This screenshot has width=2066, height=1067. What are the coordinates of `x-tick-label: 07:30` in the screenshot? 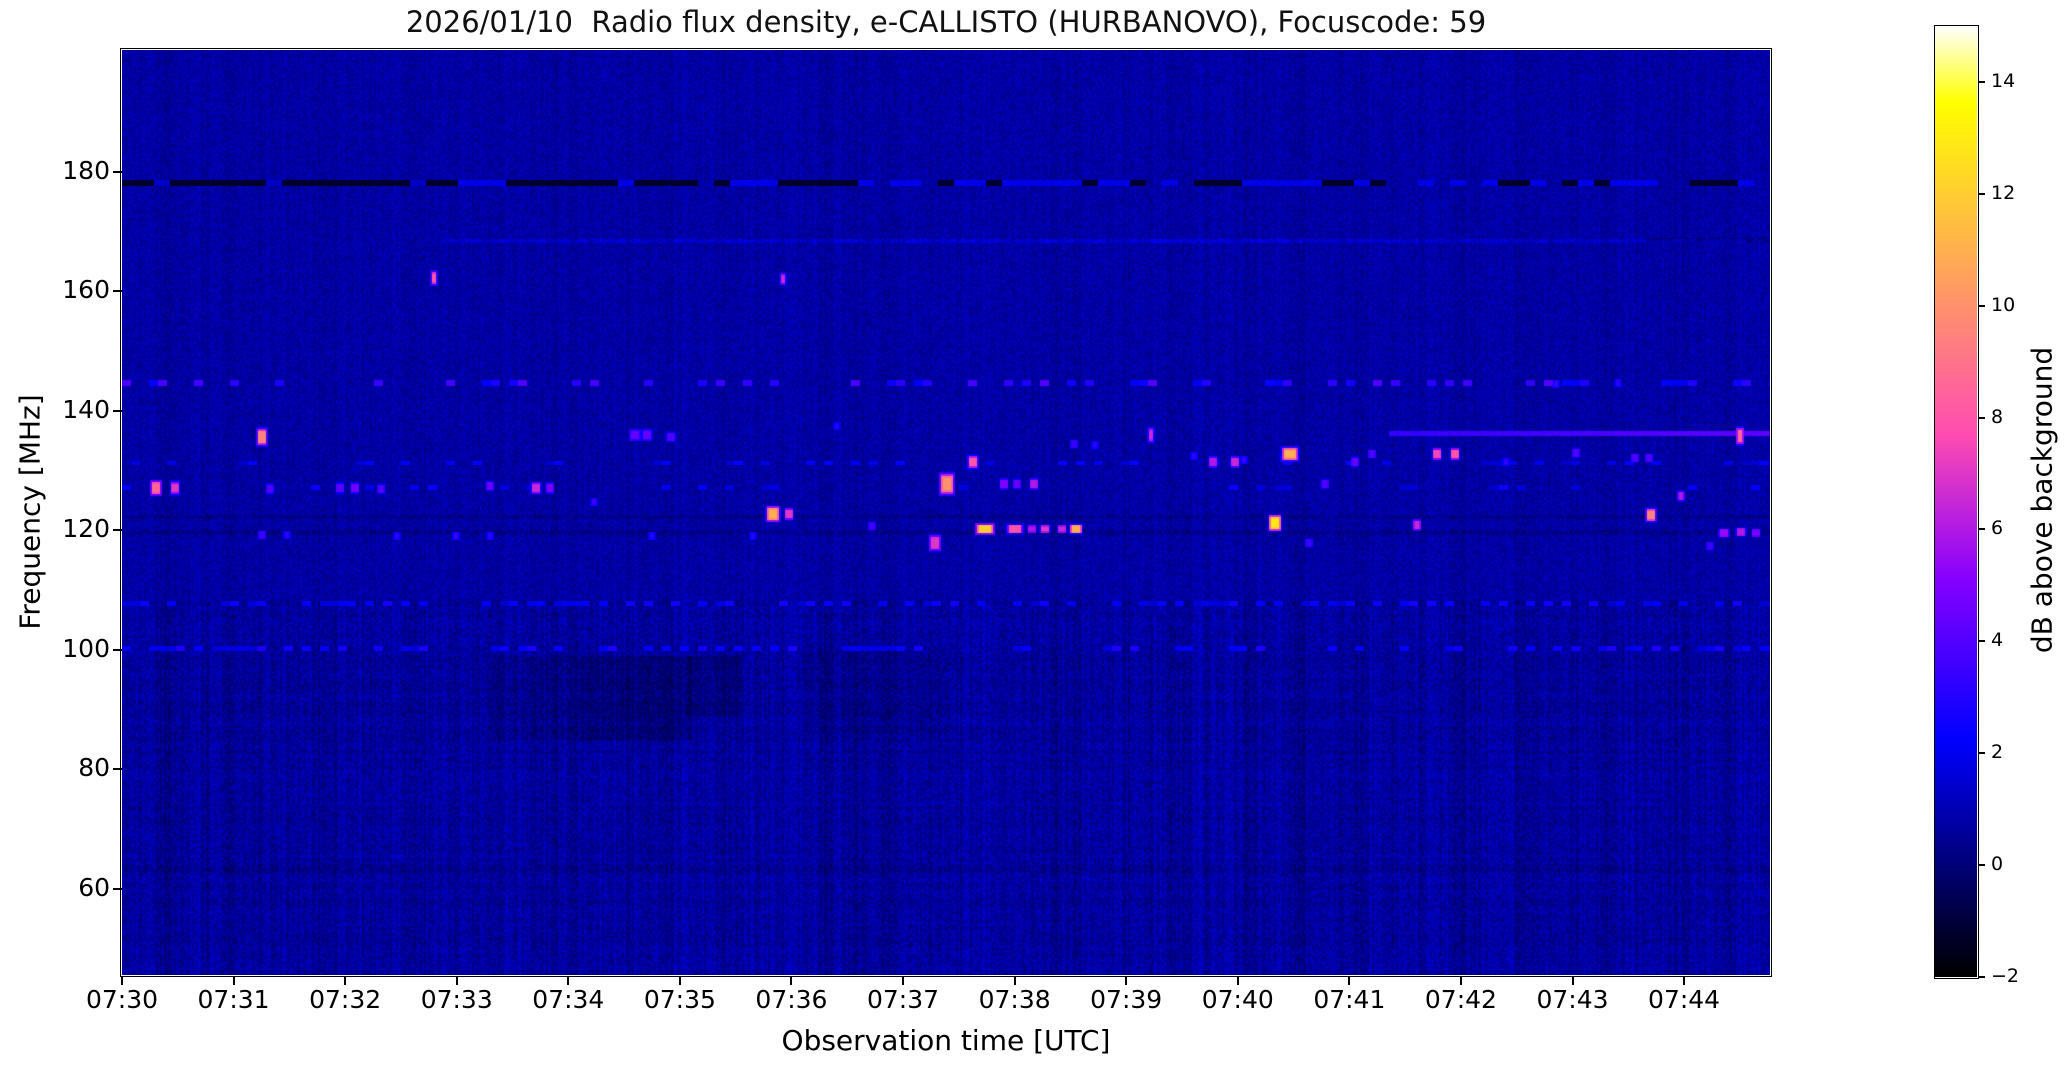 It's located at (122, 999).